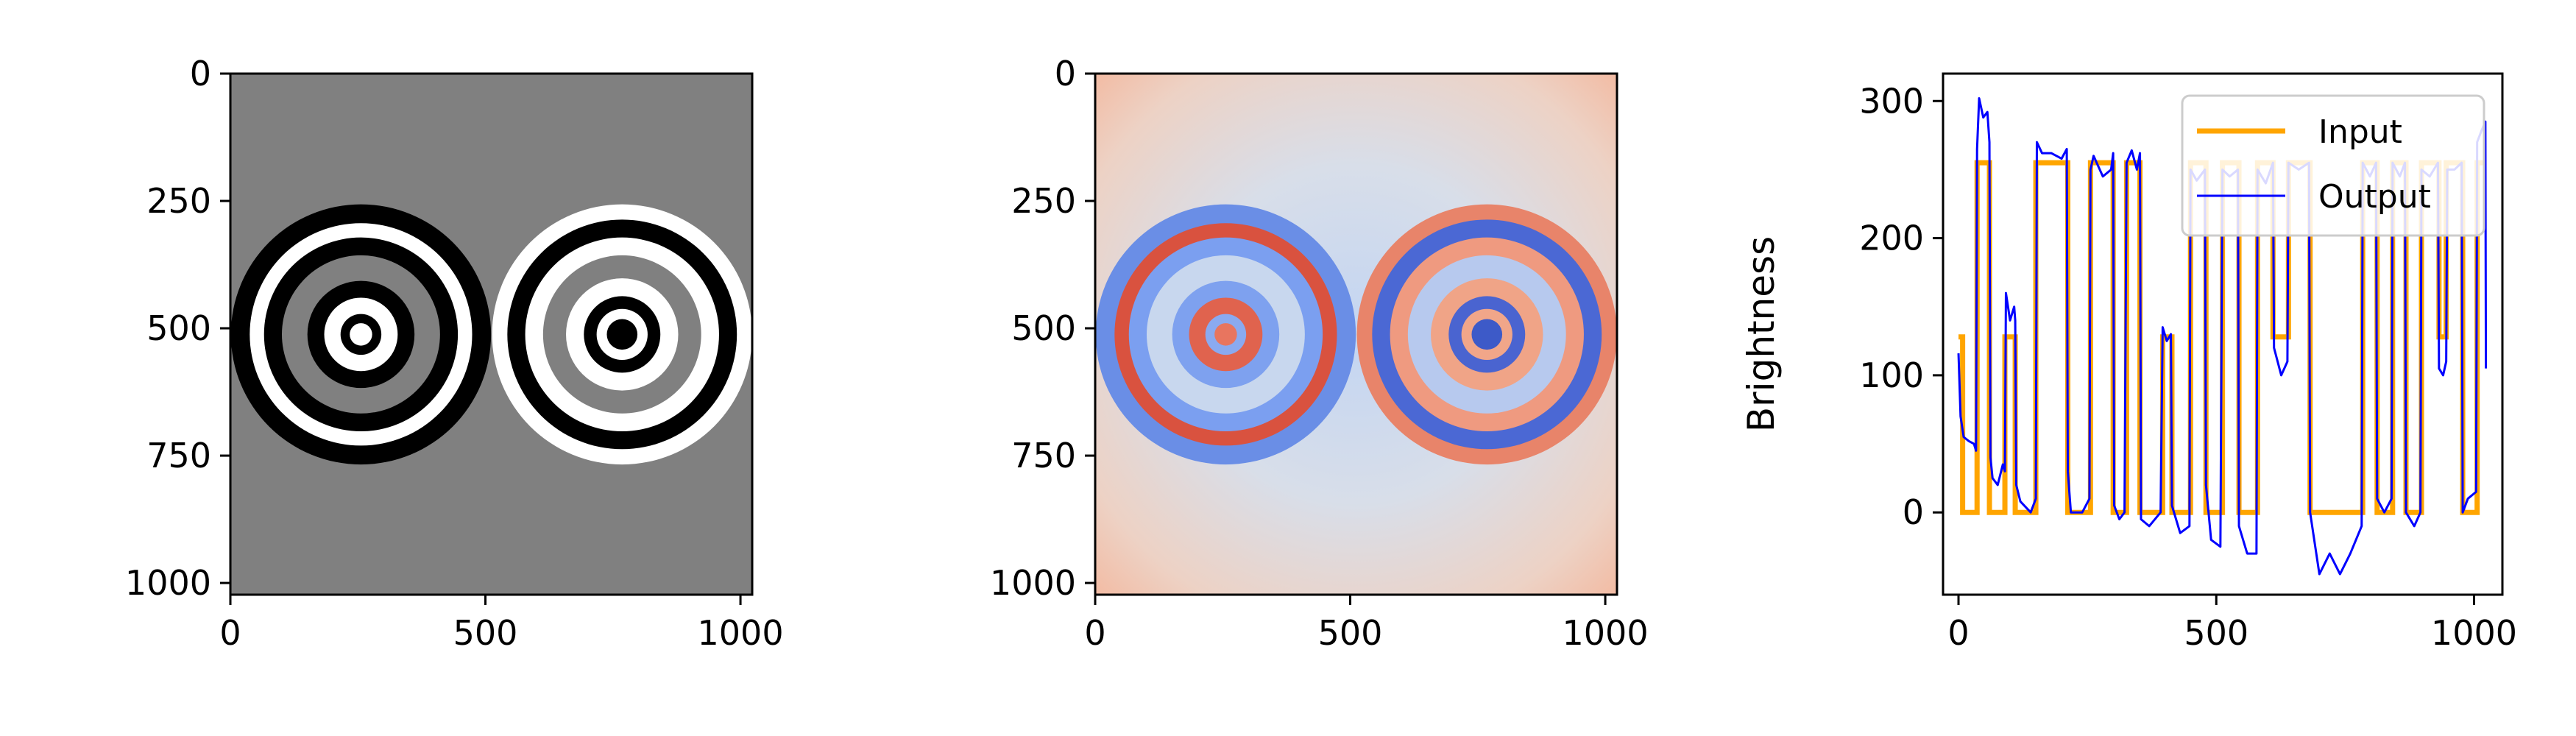 The width and height of the screenshot is (2576, 736). What do you see at coordinates (1761, 334) in the screenshot?
I see `y-axis-label: Brightness` at bounding box center [1761, 334].